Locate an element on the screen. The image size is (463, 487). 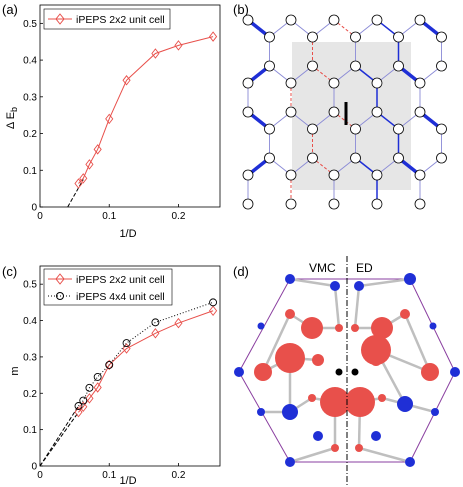
chart-c-legend-label-2: iPEPS 4x4 unit cell is located at coordinates (120, 297).